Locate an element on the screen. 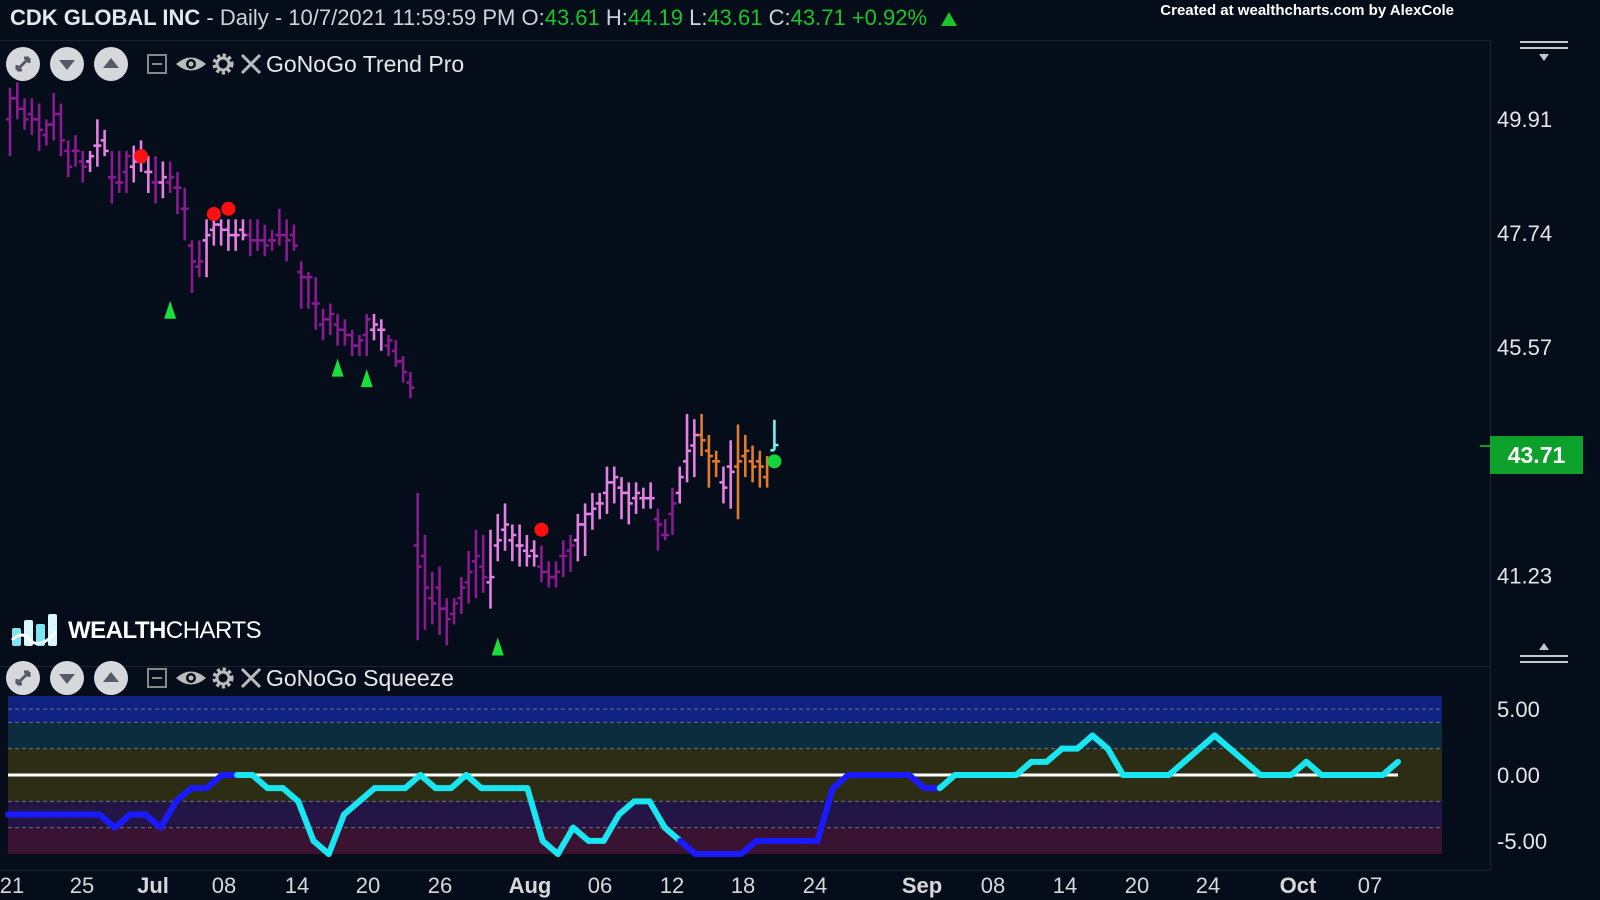 The width and height of the screenshot is (1600, 900). x-tick-label: 25 is located at coordinates (82, 885).